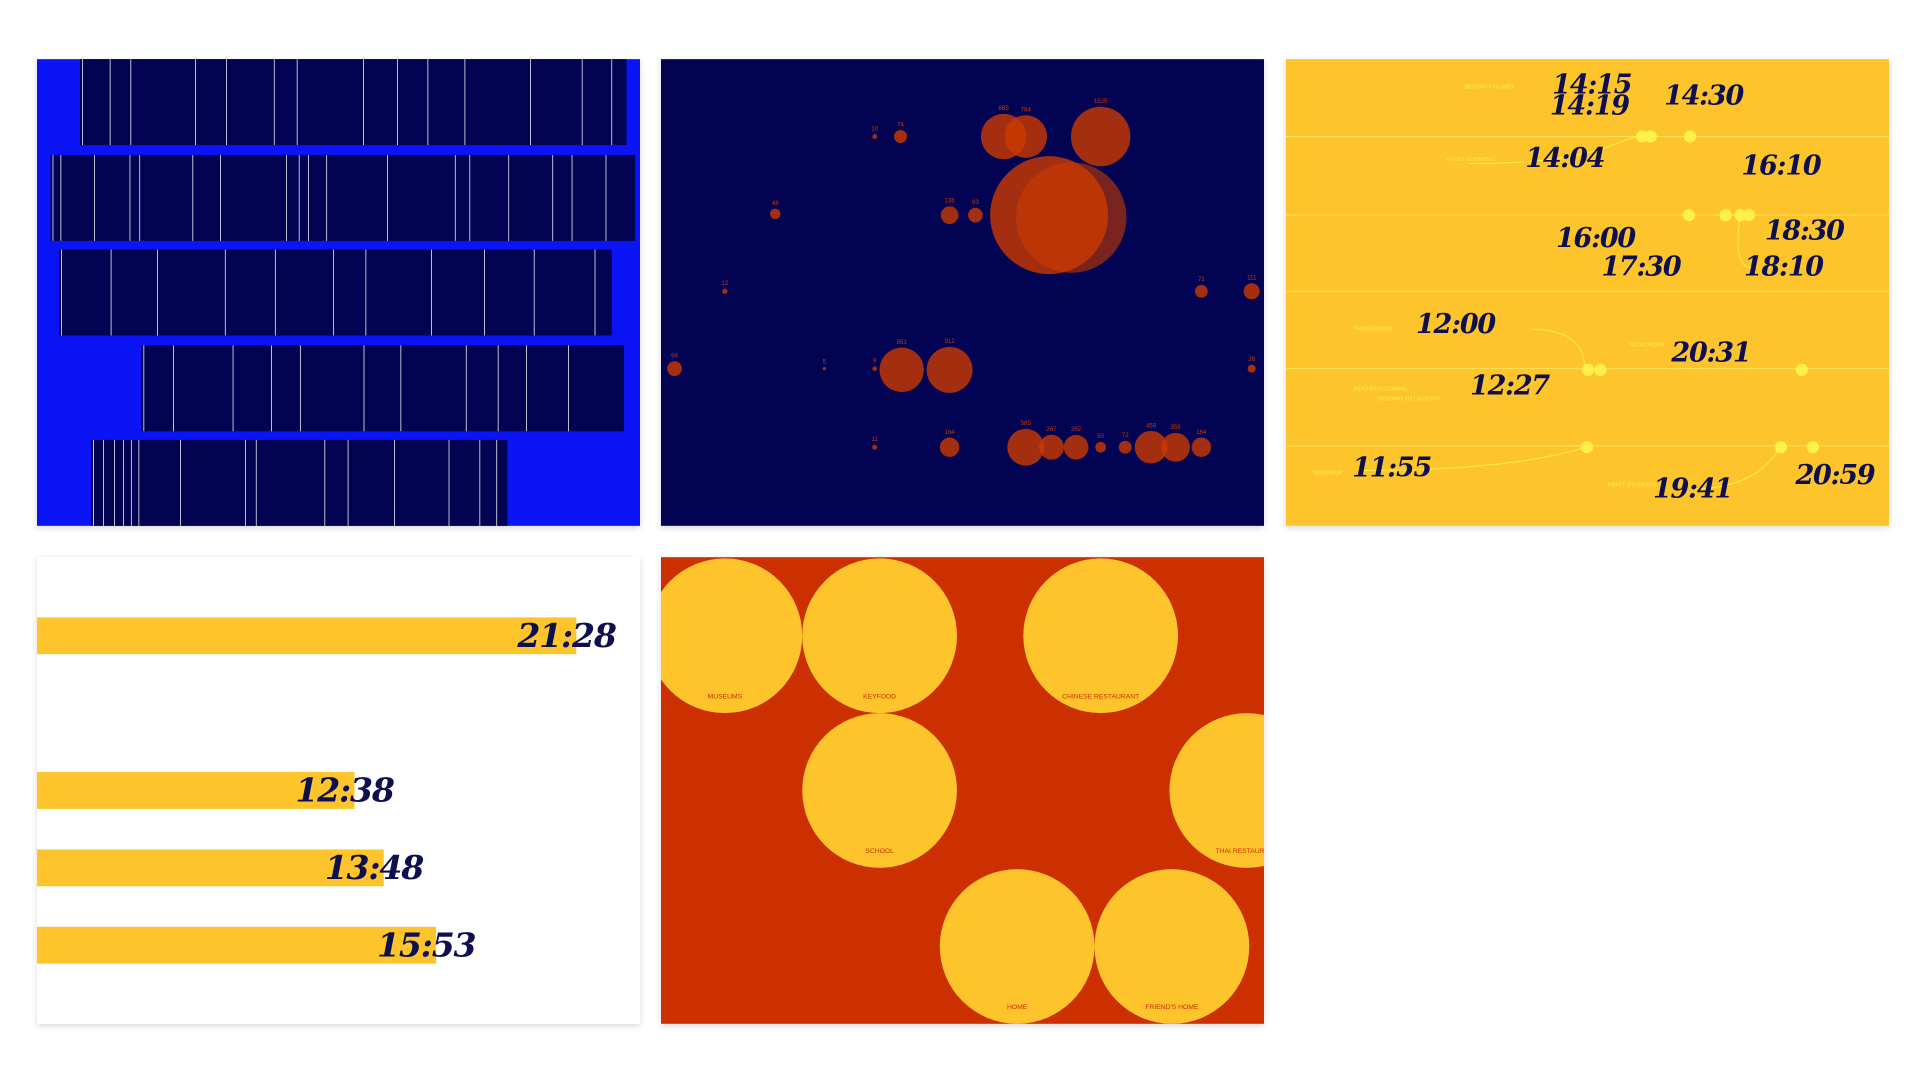  I want to click on bubble-label: 359, so click(1175, 427).